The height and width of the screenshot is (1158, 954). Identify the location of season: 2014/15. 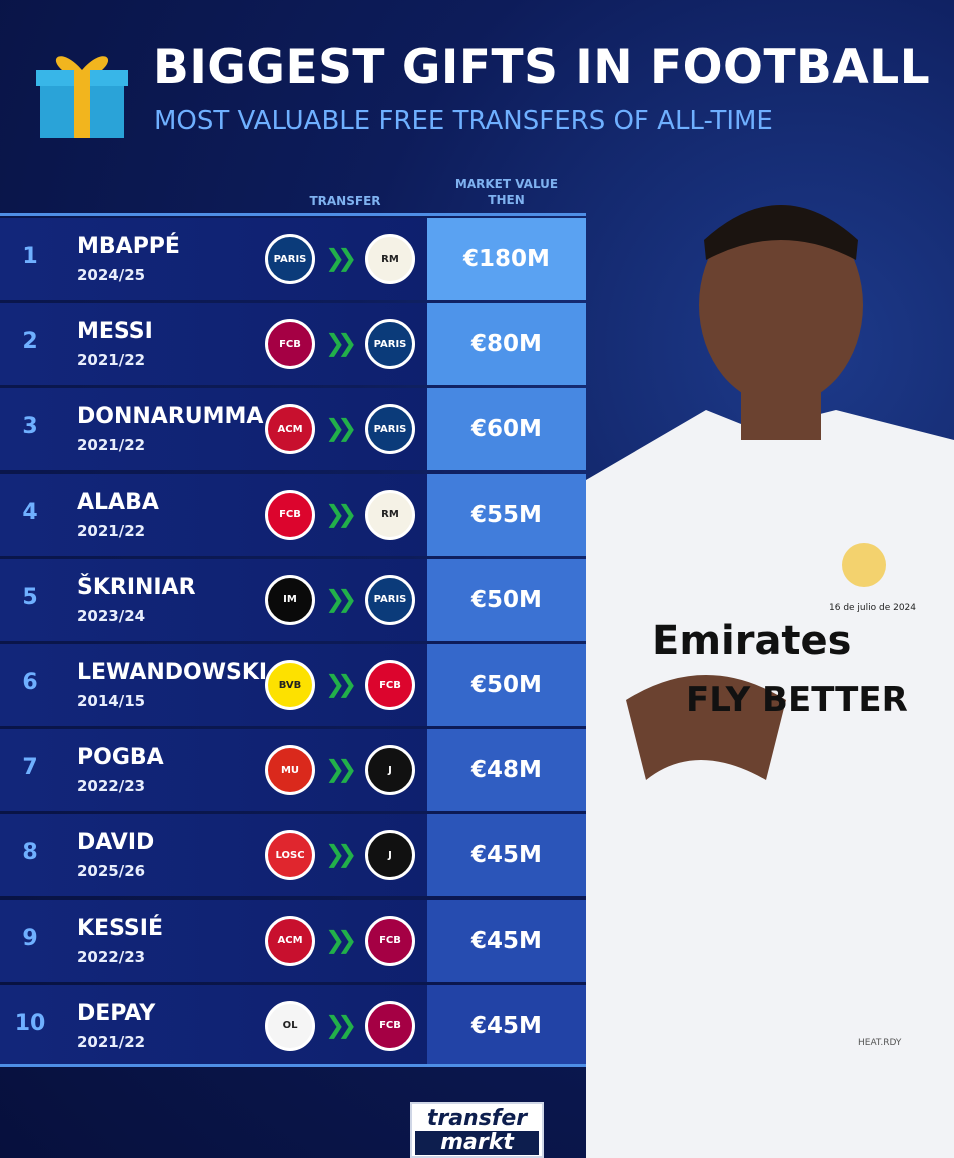
(111, 701).